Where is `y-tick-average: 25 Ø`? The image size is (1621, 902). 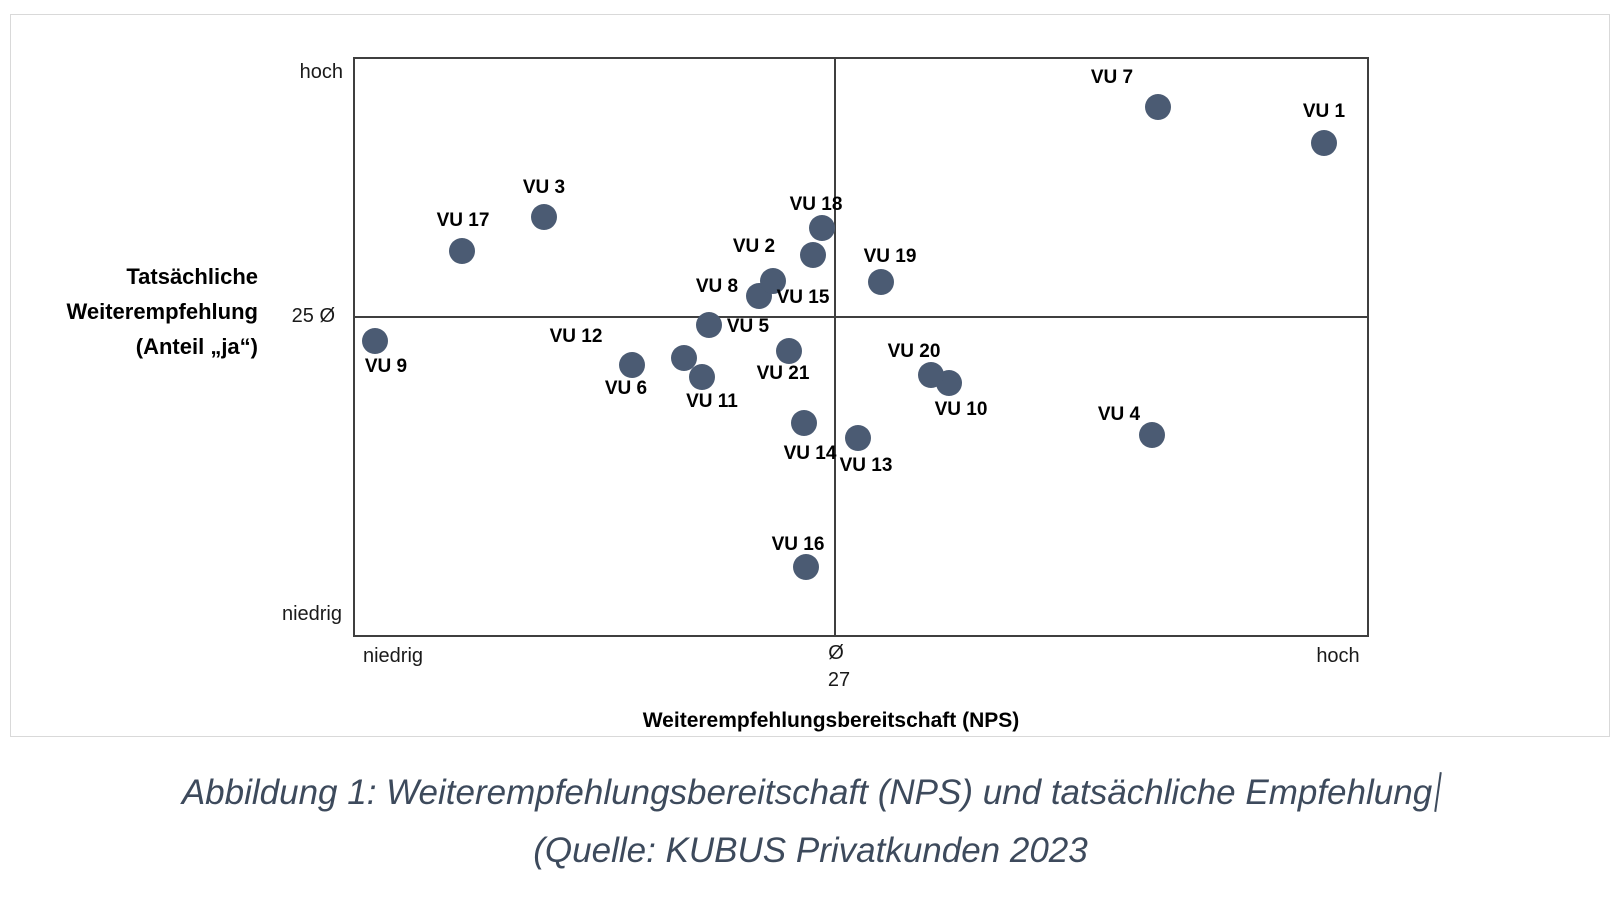 y-tick-average: 25 Ø is located at coordinates (313, 316).